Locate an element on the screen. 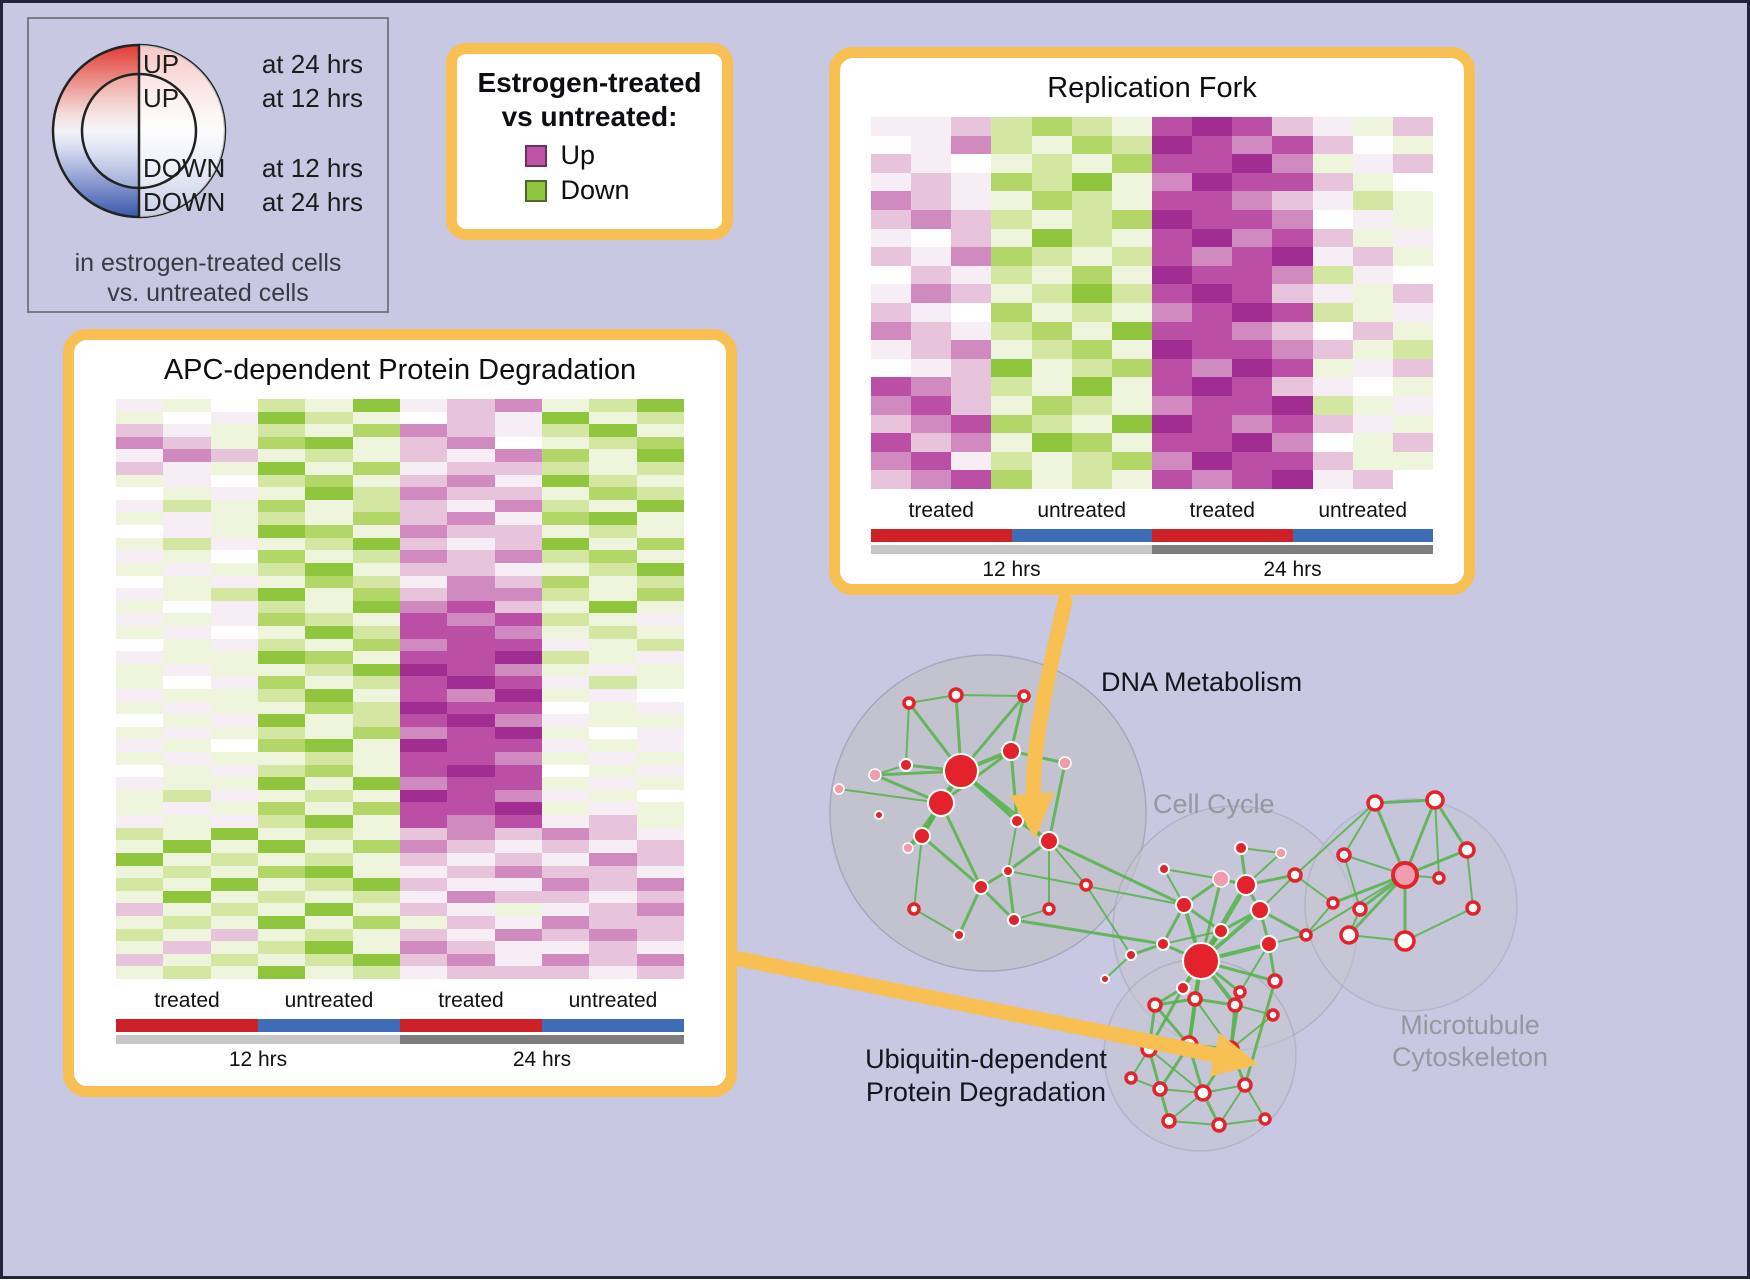 The image size is (1750, 1282). legend-items: Up Down is located at coordinates (589, 173).